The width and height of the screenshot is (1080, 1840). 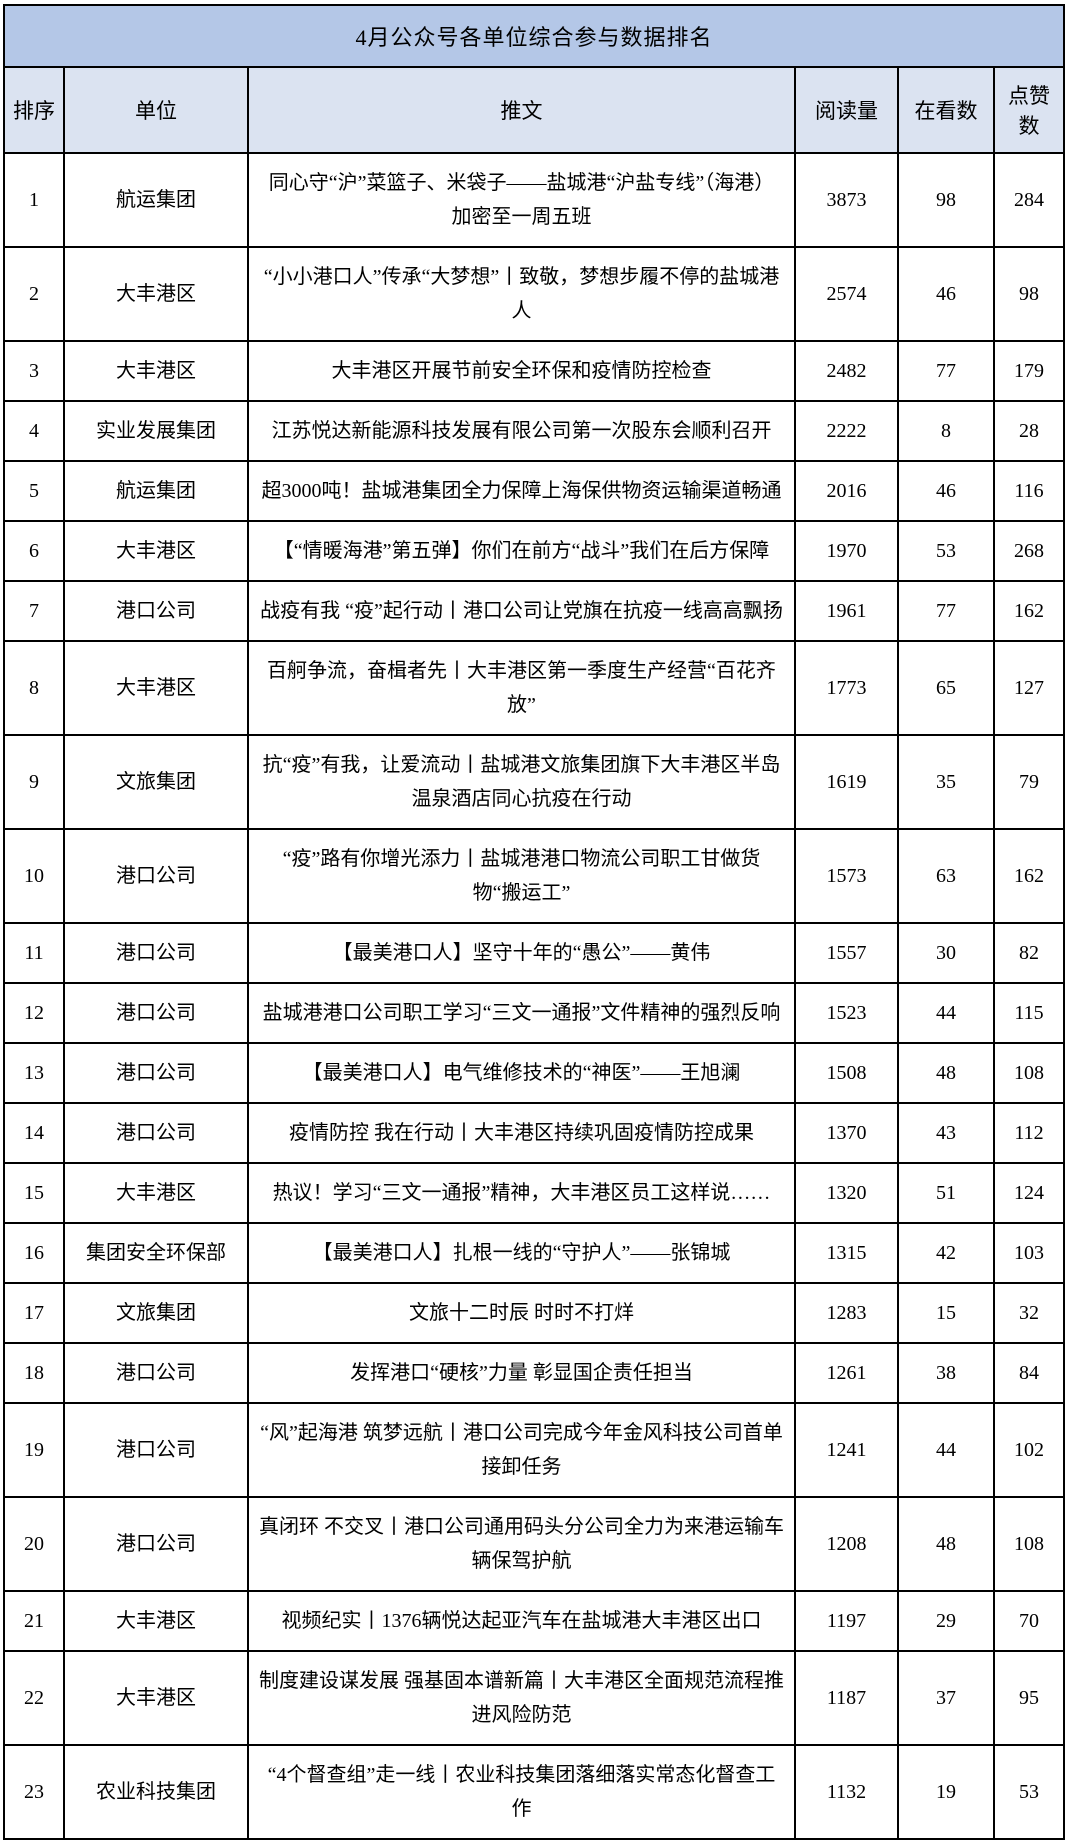 What do you see at coordinates (946, 1253) in the screenshot?
I see `watching-cell: 42` at bounding box center [946, 1253].